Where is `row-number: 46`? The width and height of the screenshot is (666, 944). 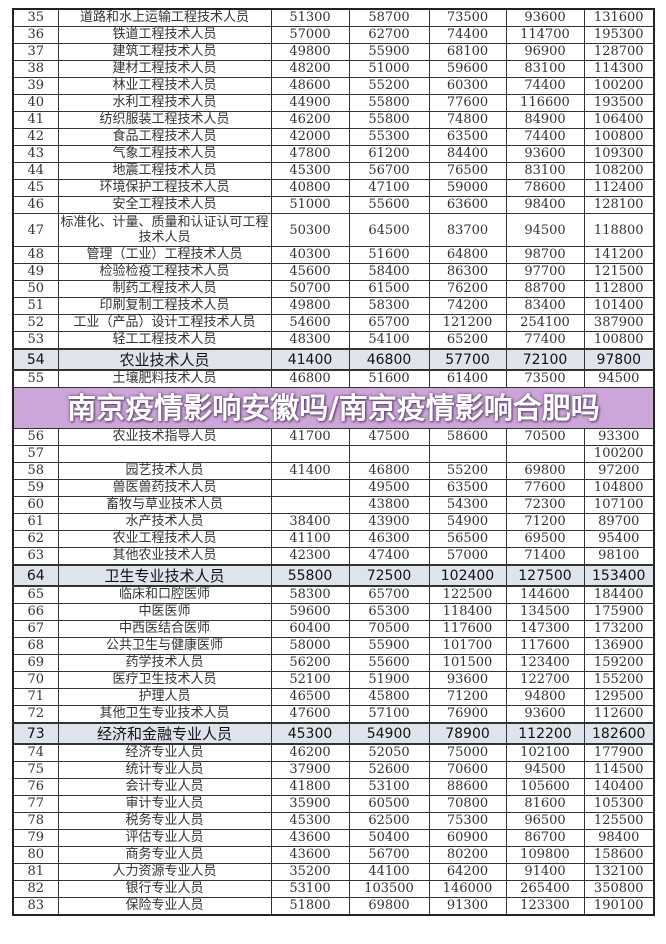
row-number: 46 is located at coordinates (35, 205).